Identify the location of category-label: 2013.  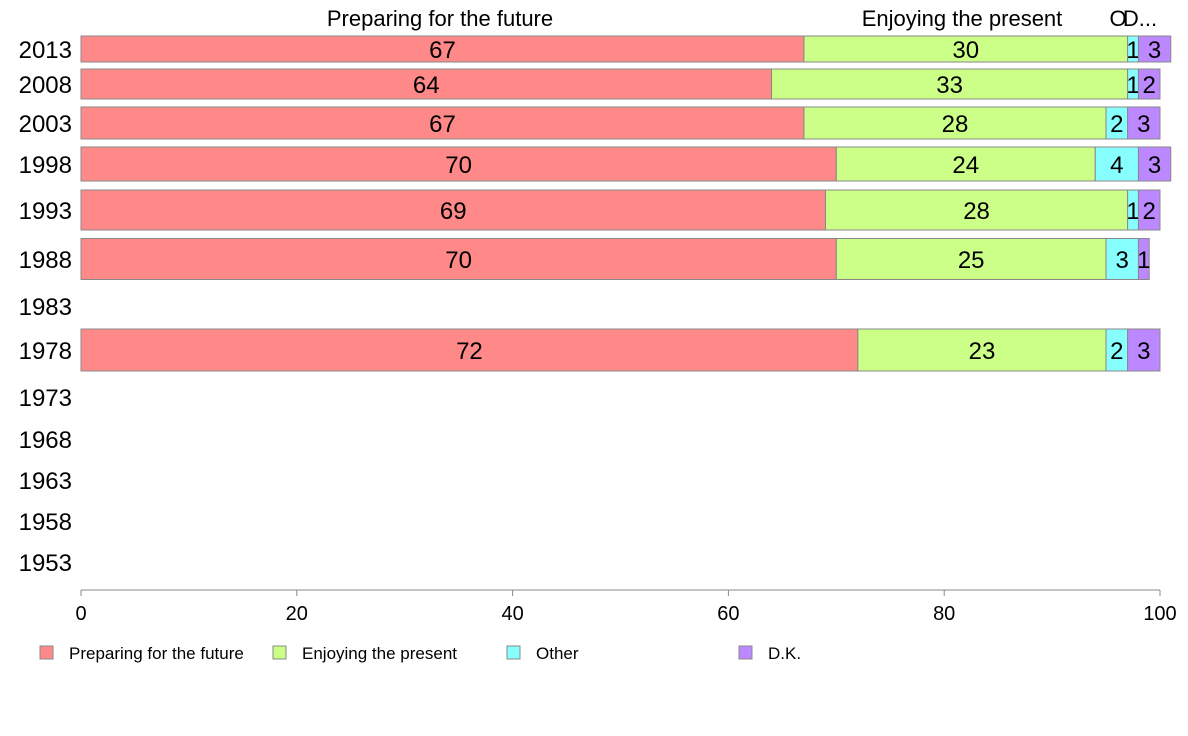
(45, 50).